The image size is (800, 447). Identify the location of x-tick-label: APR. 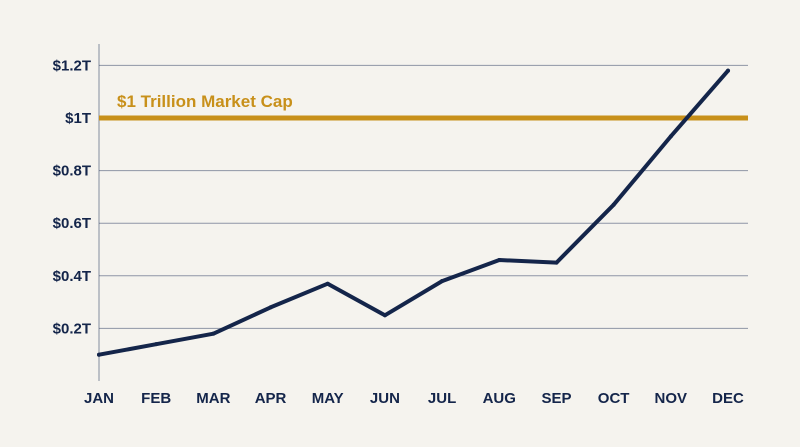
(271, 398).